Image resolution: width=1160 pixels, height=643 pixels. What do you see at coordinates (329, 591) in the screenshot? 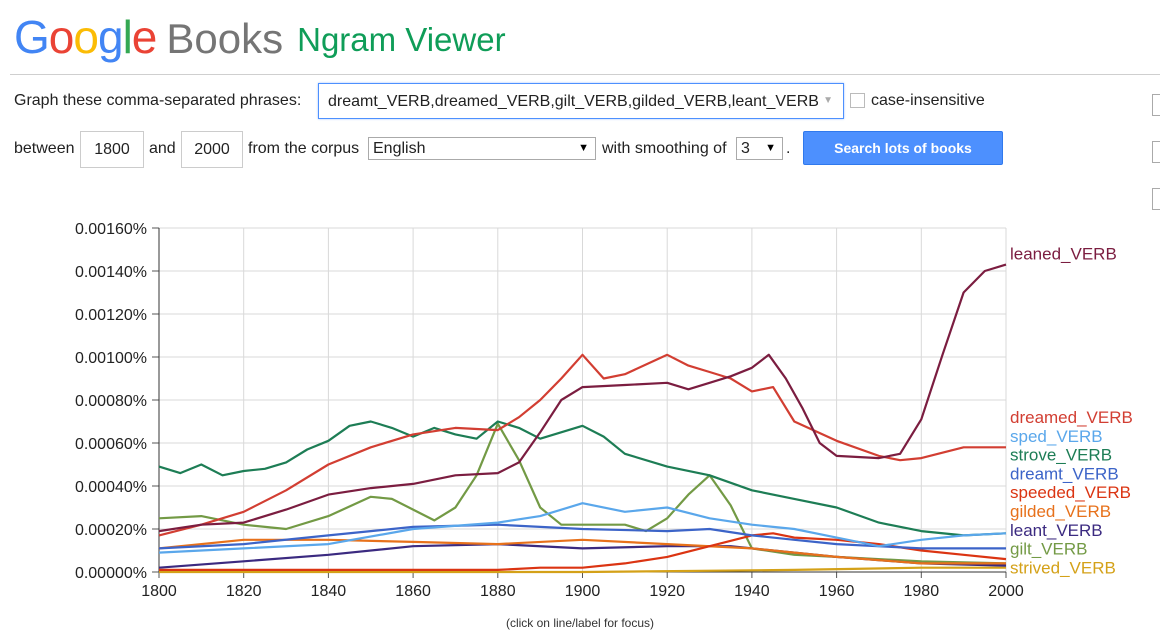
I see `x-tick-label: 1840` at bounding box center [329, 591].